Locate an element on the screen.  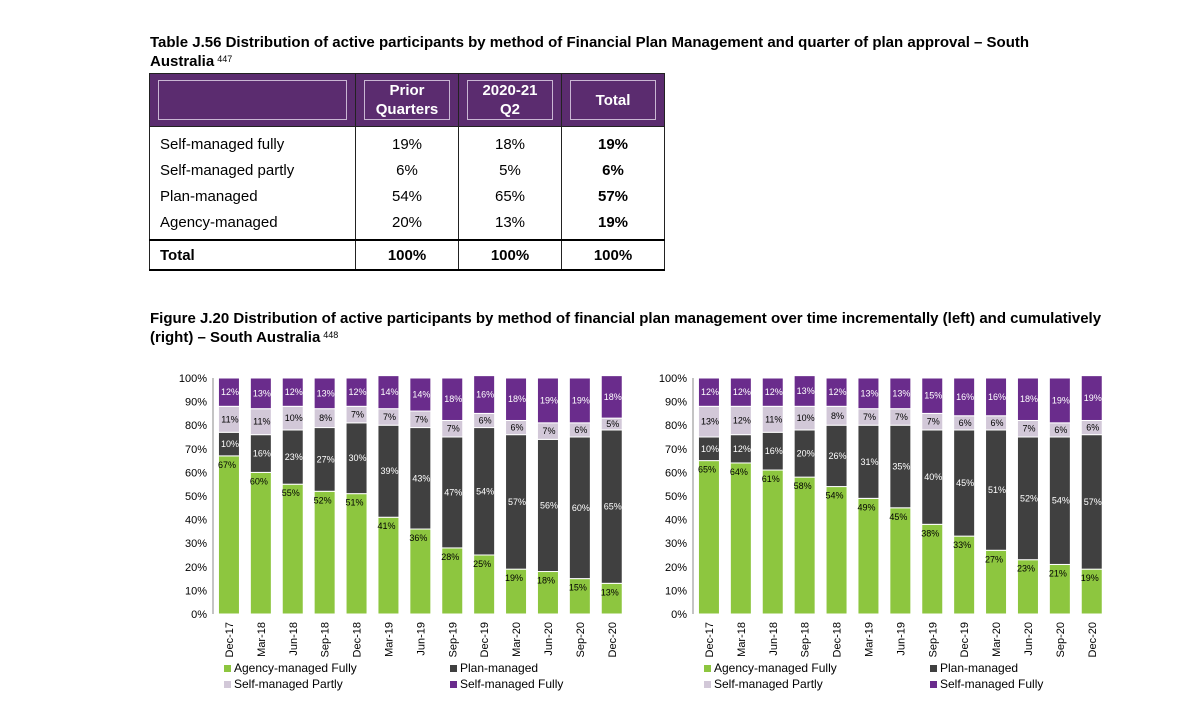
x-tick-label: Mar-20 is located at coordinates (997, 639).